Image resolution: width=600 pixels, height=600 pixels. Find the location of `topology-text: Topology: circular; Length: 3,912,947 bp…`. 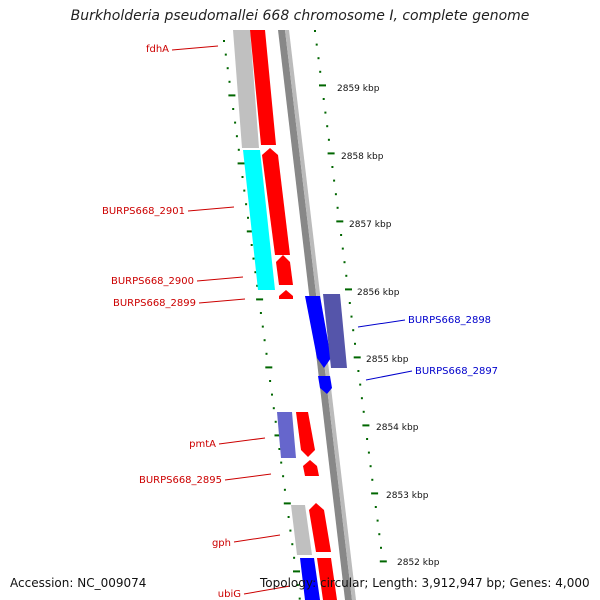

topology-text: Topology: circular; Length: 3,912,947 bp… is located at coordinates (425, 583).